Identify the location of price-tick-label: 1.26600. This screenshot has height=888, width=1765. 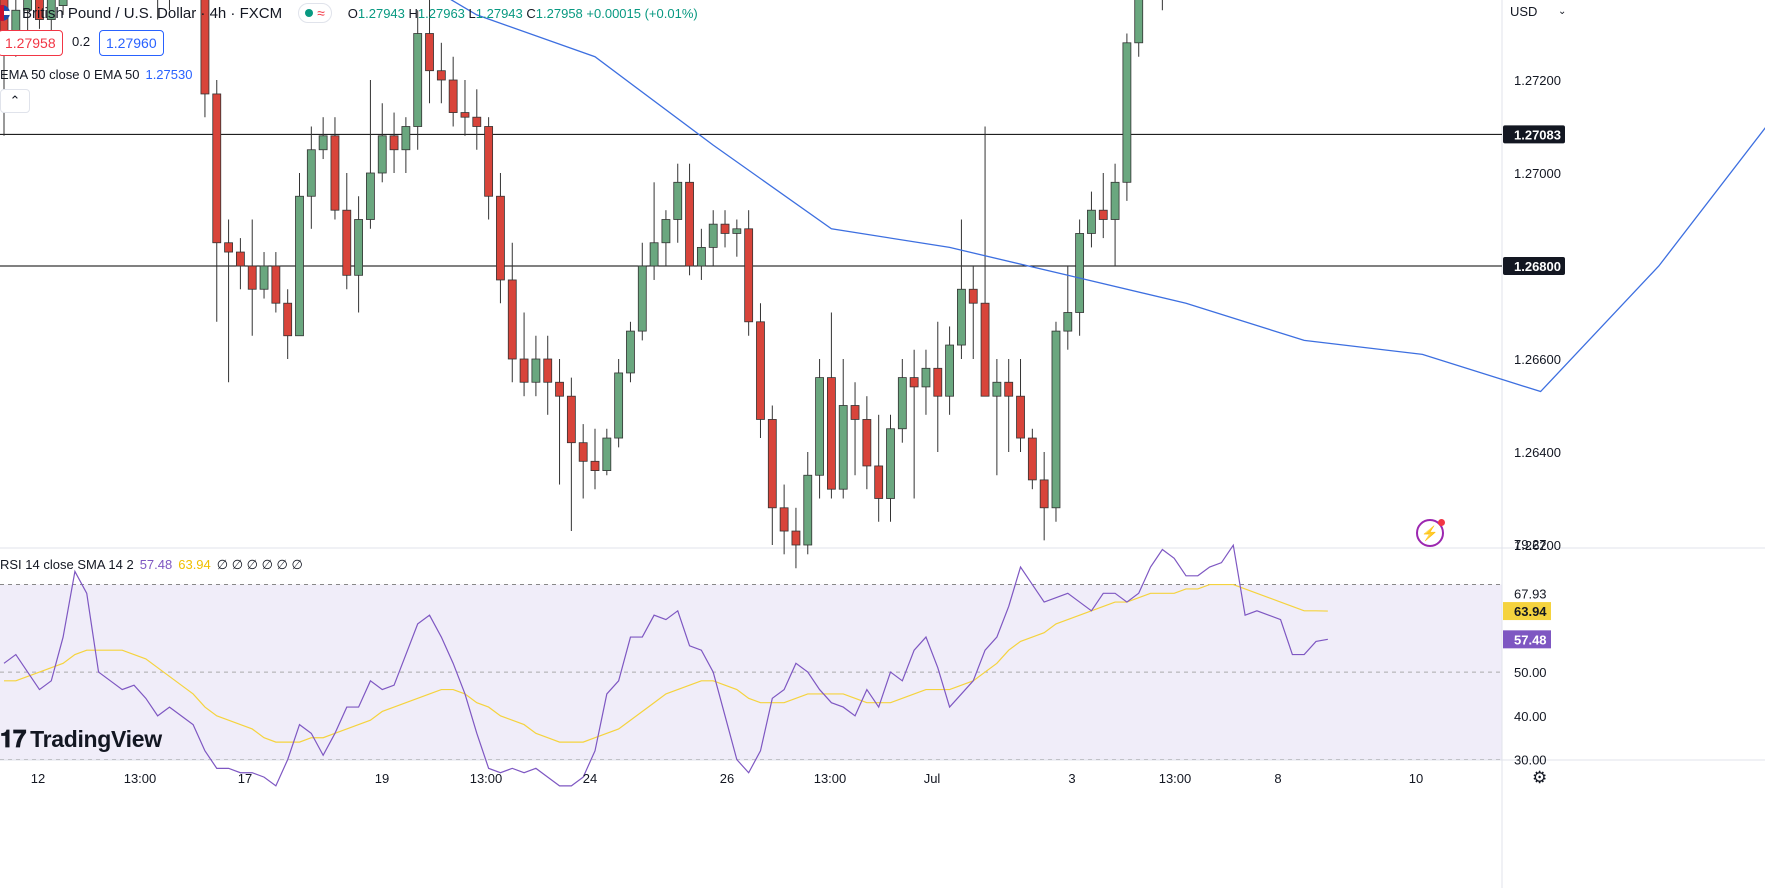
(1537, 359).